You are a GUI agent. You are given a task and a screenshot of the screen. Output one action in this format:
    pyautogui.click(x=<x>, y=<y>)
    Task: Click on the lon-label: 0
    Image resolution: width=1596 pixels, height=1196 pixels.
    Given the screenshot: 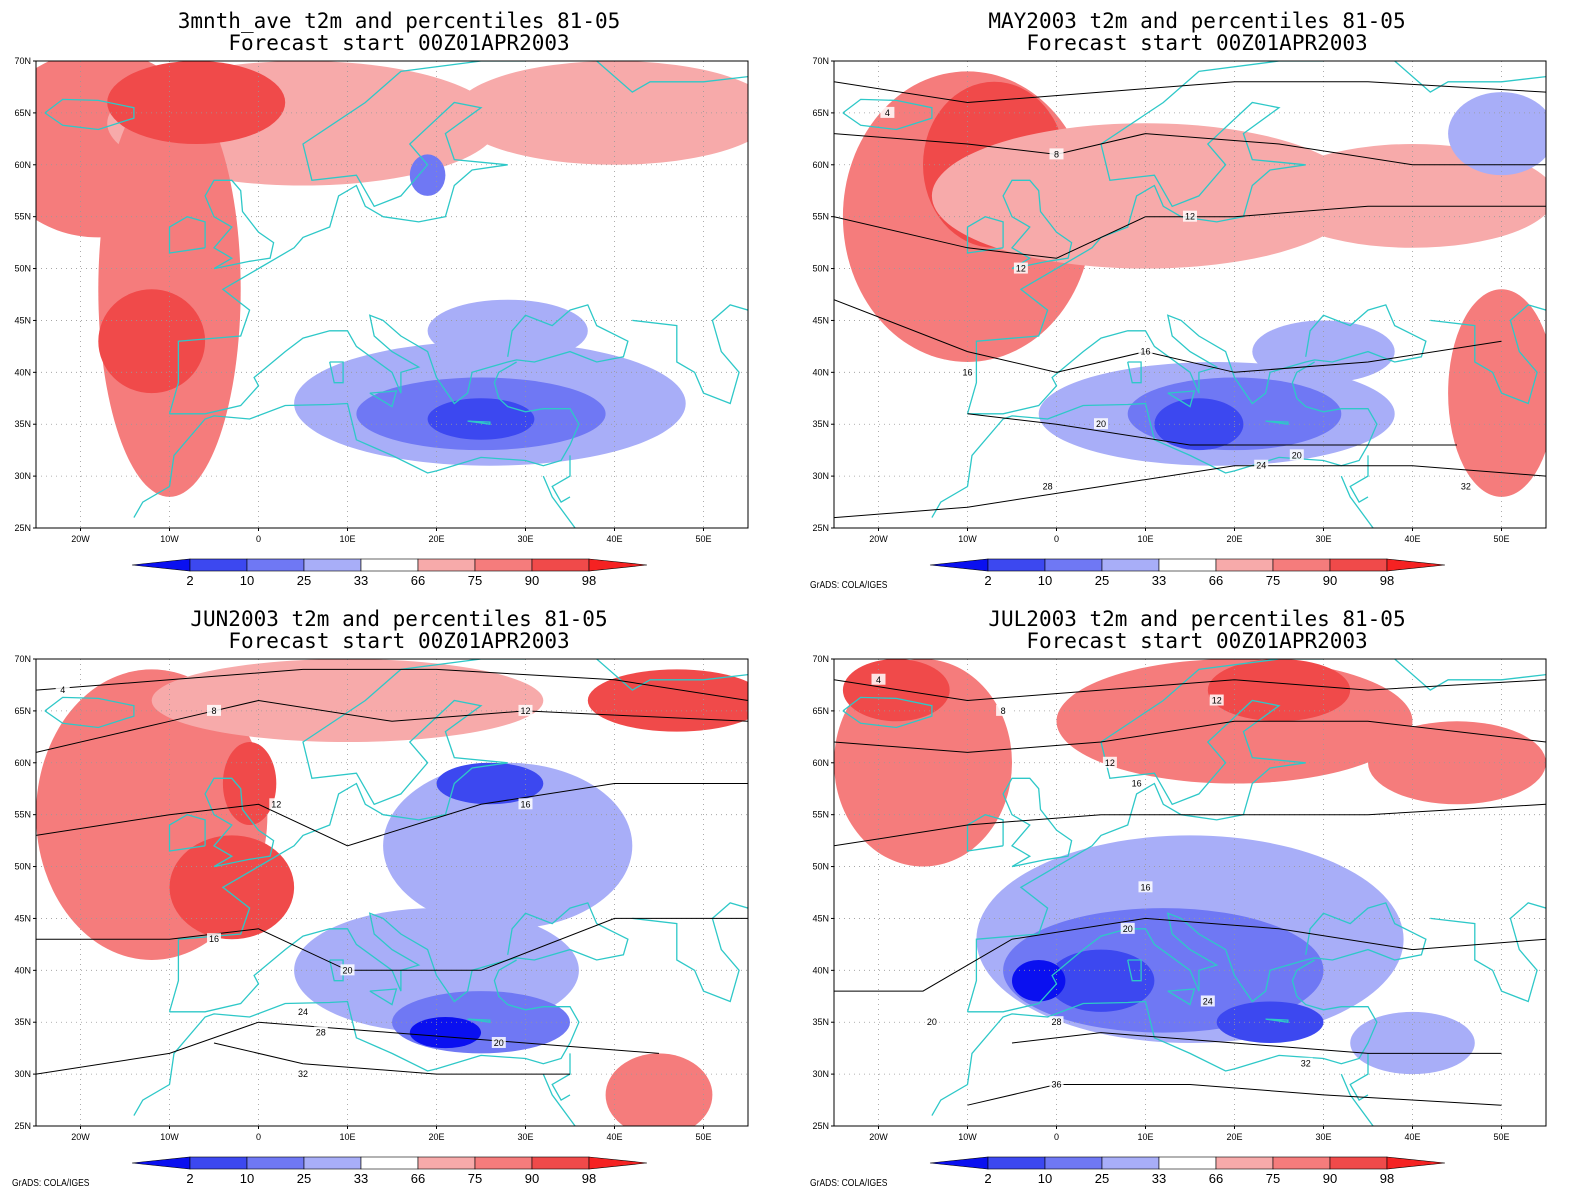 What is the action you would take?
    pyautogui.click(x=258, y=539)
    